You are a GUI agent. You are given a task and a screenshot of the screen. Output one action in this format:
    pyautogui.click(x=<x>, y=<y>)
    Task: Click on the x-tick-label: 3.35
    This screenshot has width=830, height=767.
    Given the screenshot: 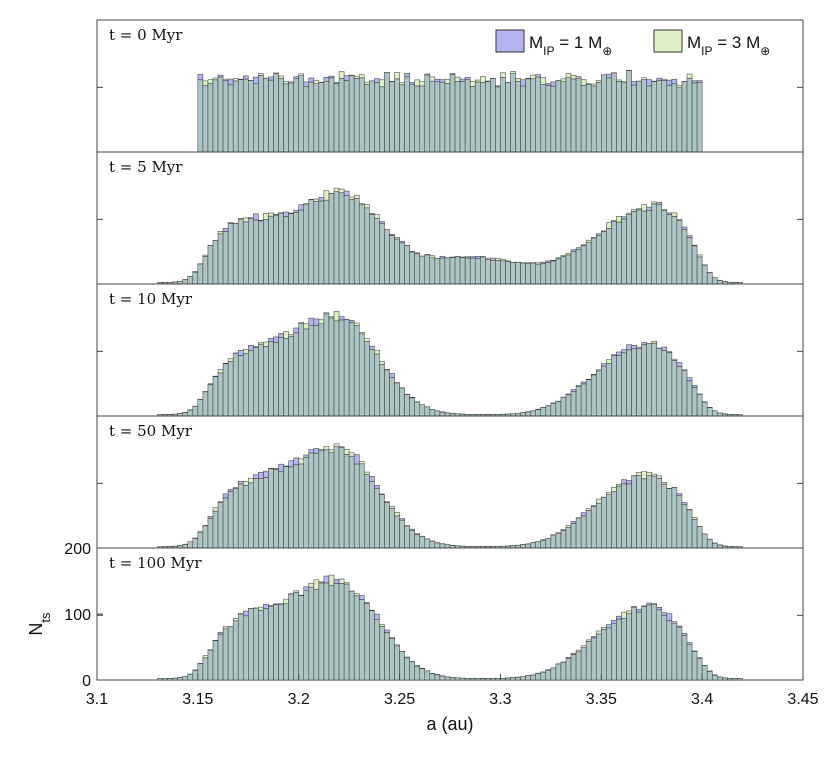 What is the action you would take?
    pyautogui.click(x=601, y=699)
    